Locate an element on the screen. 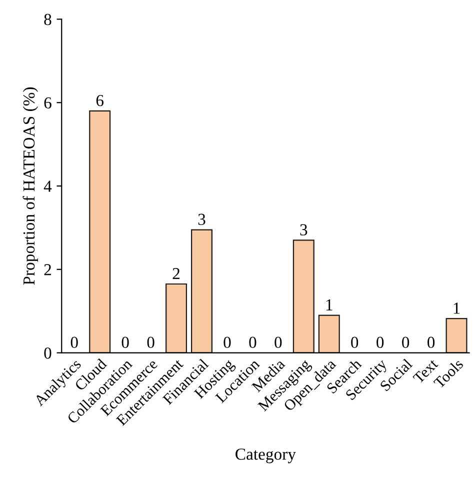 This screenshot has width=474, height=480. data-label: 2 is located at coordinates (176, 274).